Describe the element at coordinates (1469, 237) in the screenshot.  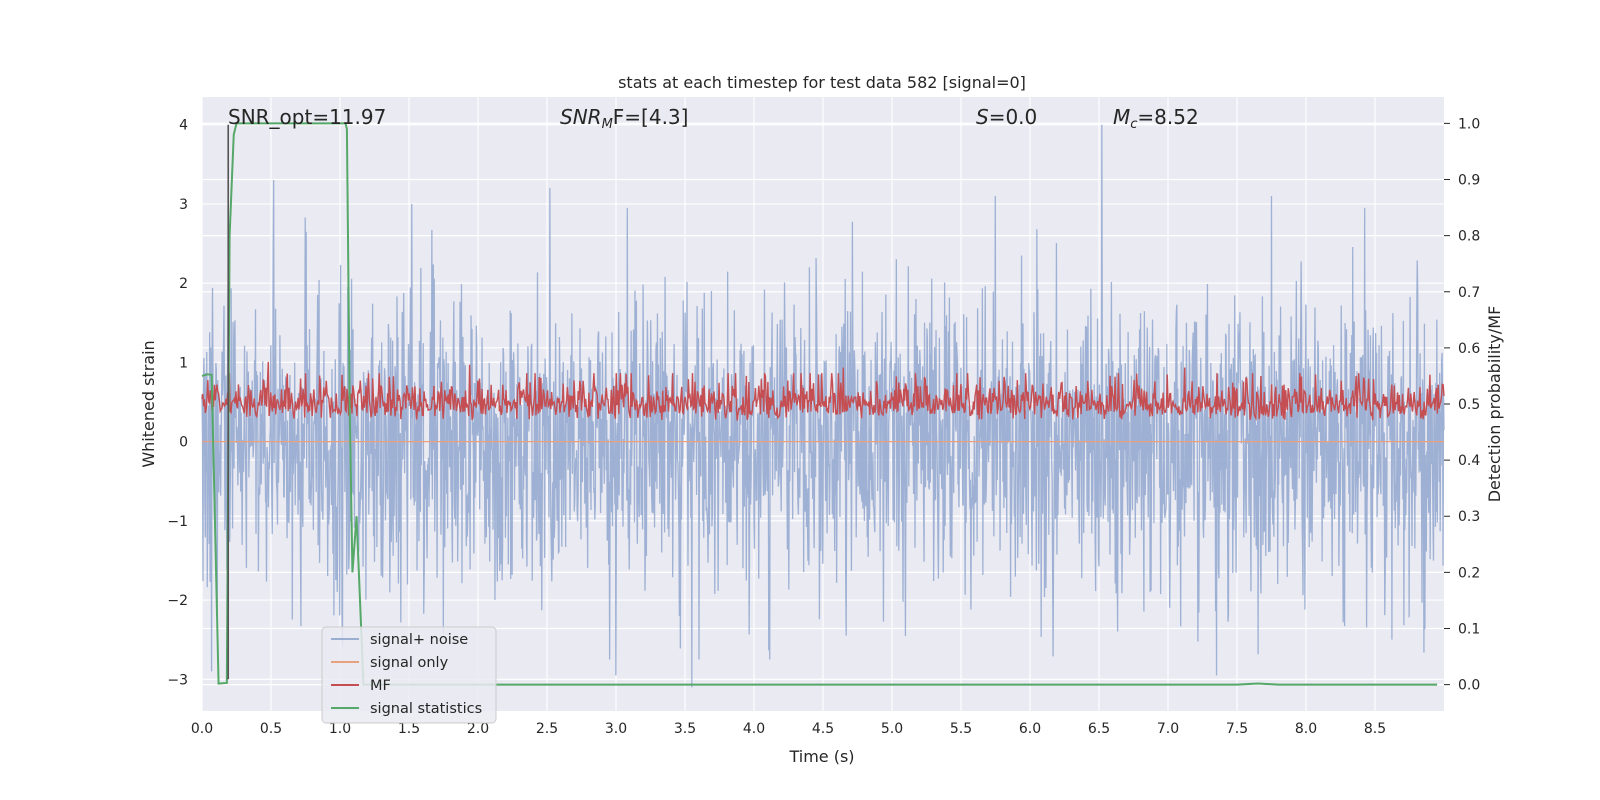
I see `y-right-tick-label: 0.8` at that location.